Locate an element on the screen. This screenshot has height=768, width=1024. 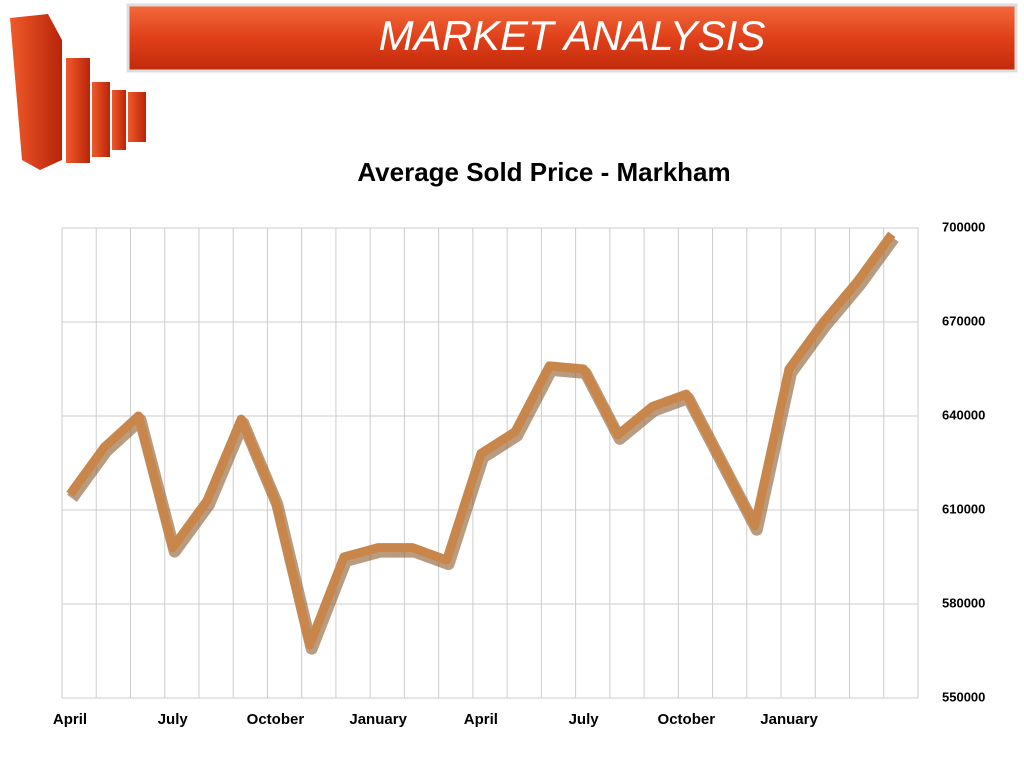
header-title: MARKET ANALYSIS is located at coordinates (572, 35).